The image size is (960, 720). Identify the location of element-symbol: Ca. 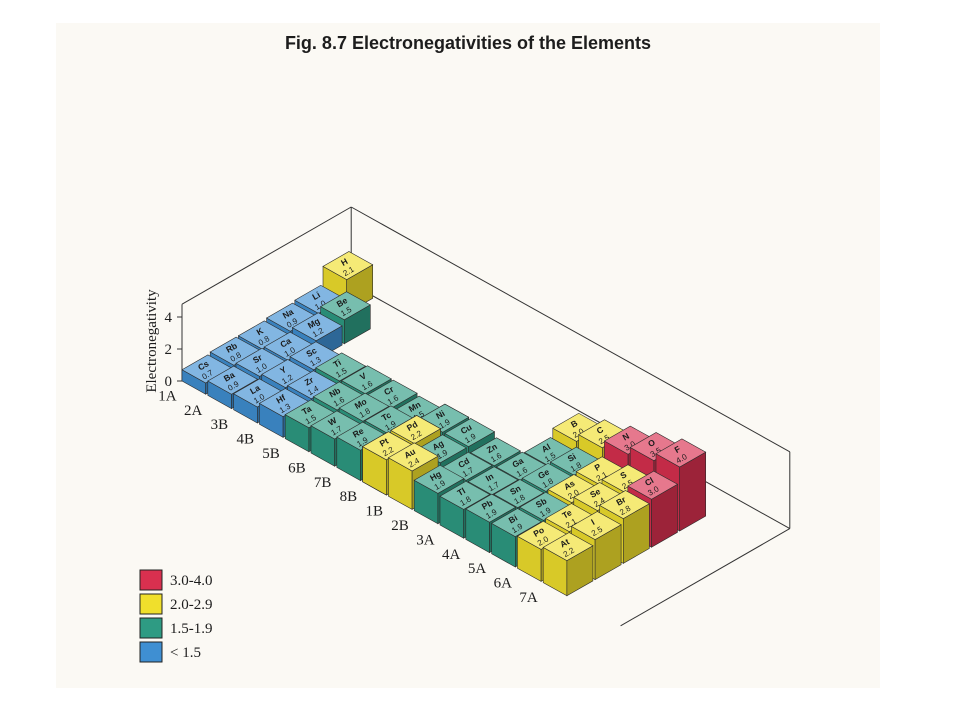
(285, 342).